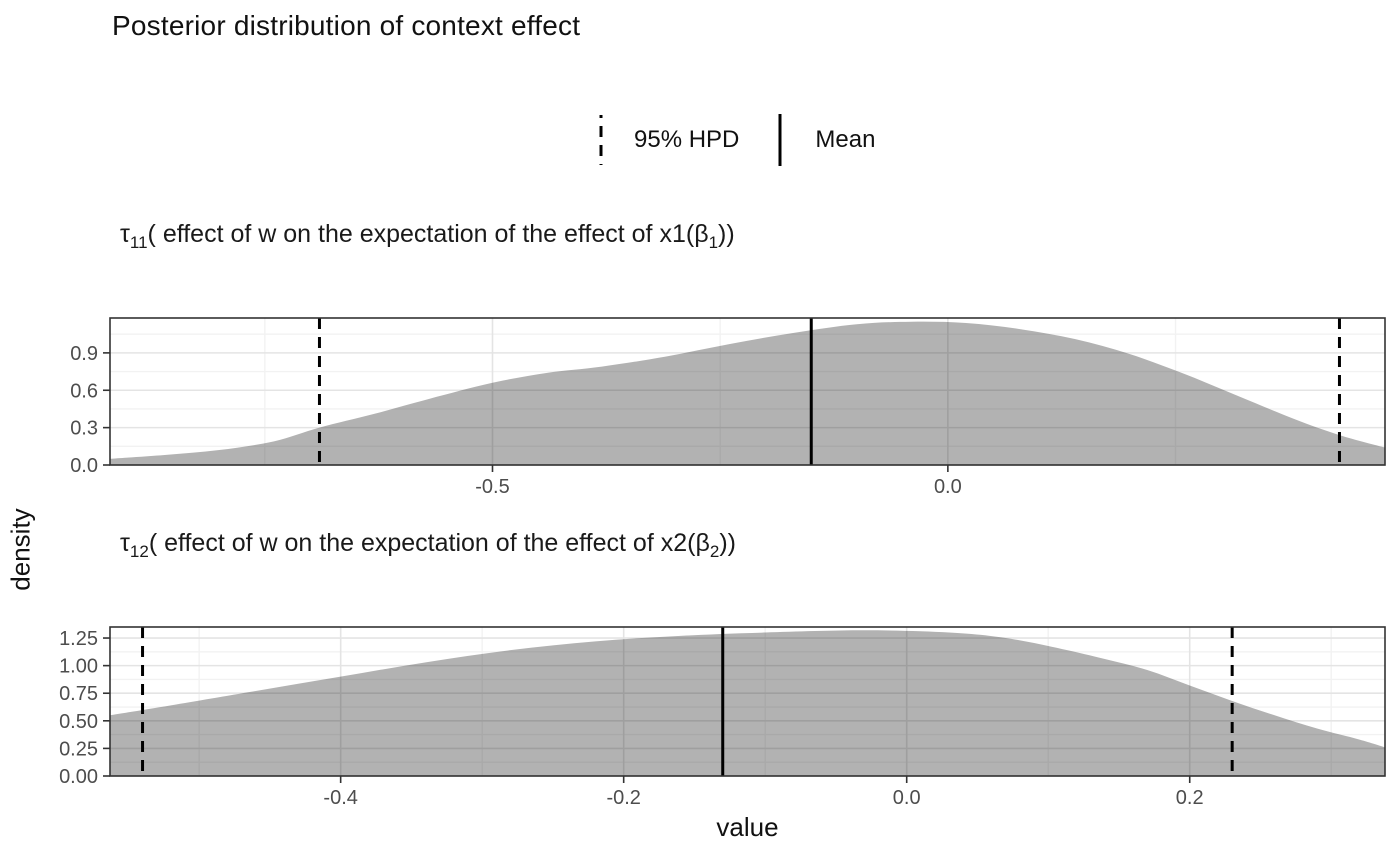  What do you see at coordinates (78, 639) in the screenshot?
I see `y-tick-label: 1.25` at bounding box center [78, 639].